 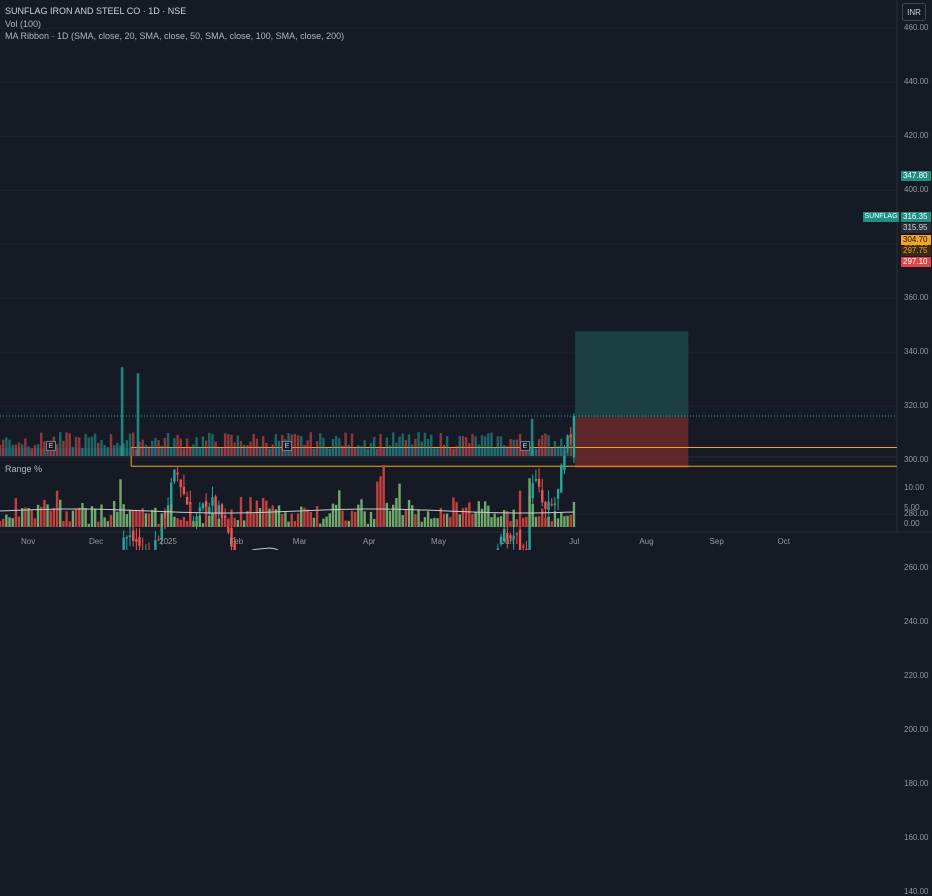 I want to click on currency-button: INR, so click(x=914, y=12).